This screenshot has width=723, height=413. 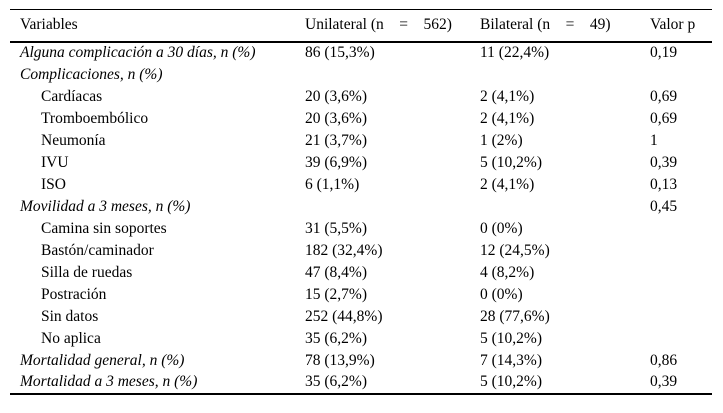 I want to click on variable-cell: Alguna complicación a 30 días, n (%), so click(x=138, y=52).